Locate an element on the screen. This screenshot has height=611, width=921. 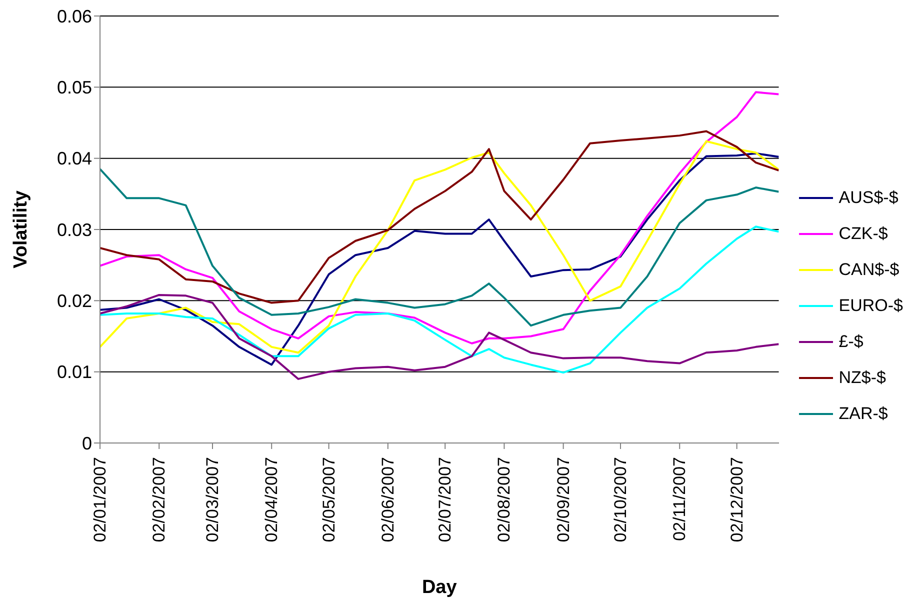
x-tick-label: 02/09/2007 is located at coordinates (563, 499).